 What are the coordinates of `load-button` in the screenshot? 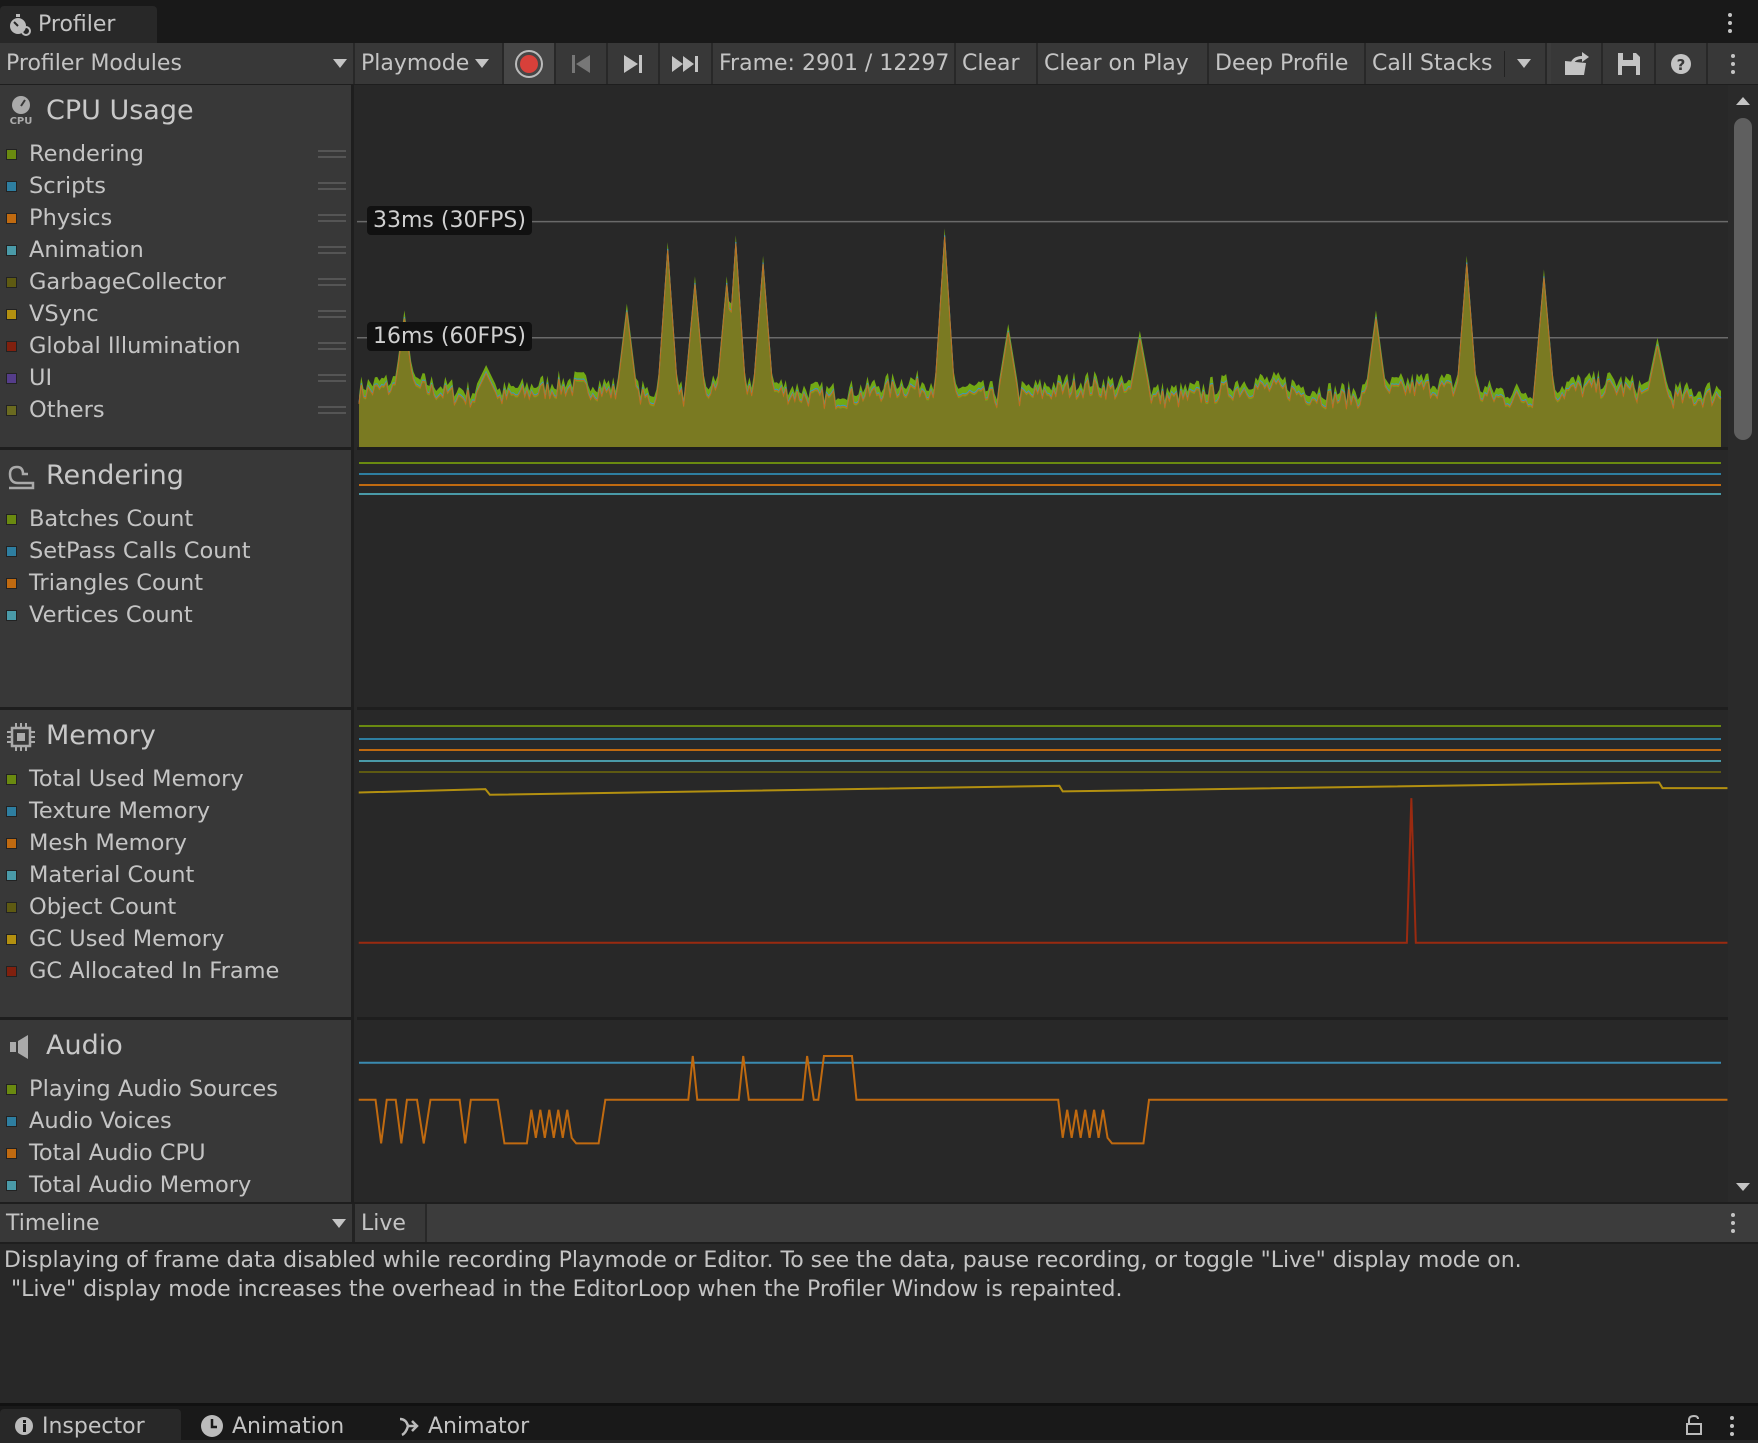 It's located at (1577, 63).